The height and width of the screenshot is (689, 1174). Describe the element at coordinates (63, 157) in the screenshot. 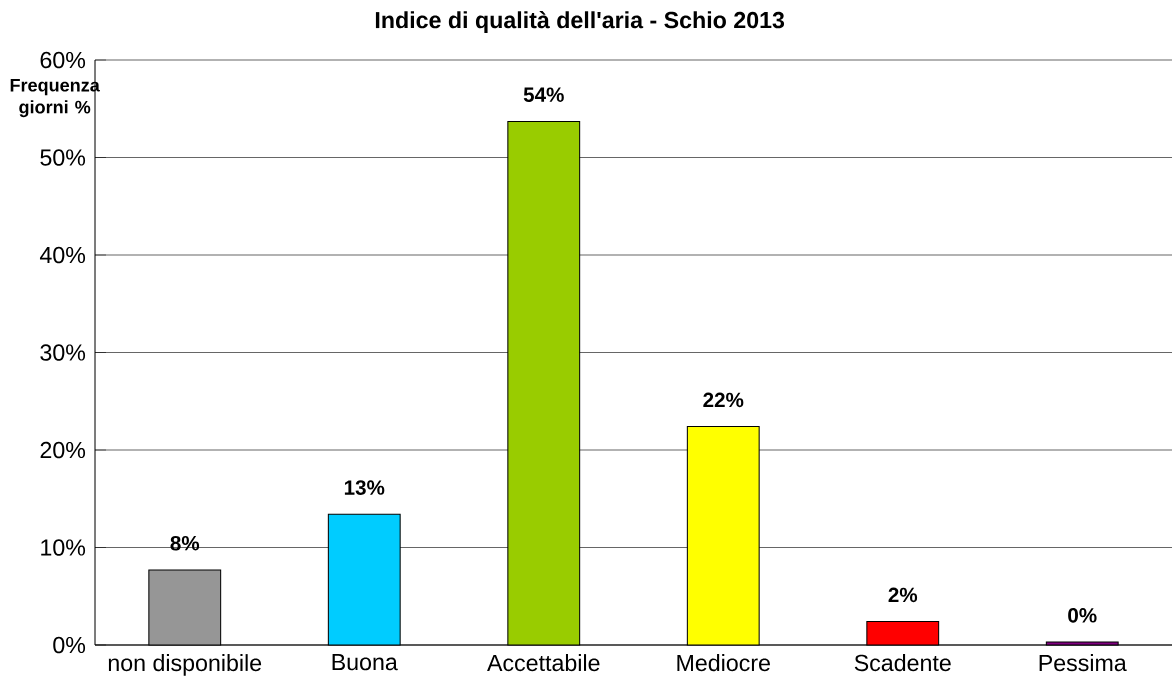

I see `y-tick-label: 50%` at that location.